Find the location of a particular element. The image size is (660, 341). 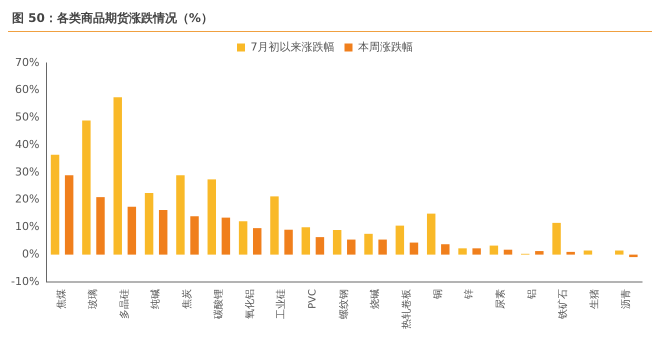

x-tick-label: 锌 is located at coordinates (469, 294).